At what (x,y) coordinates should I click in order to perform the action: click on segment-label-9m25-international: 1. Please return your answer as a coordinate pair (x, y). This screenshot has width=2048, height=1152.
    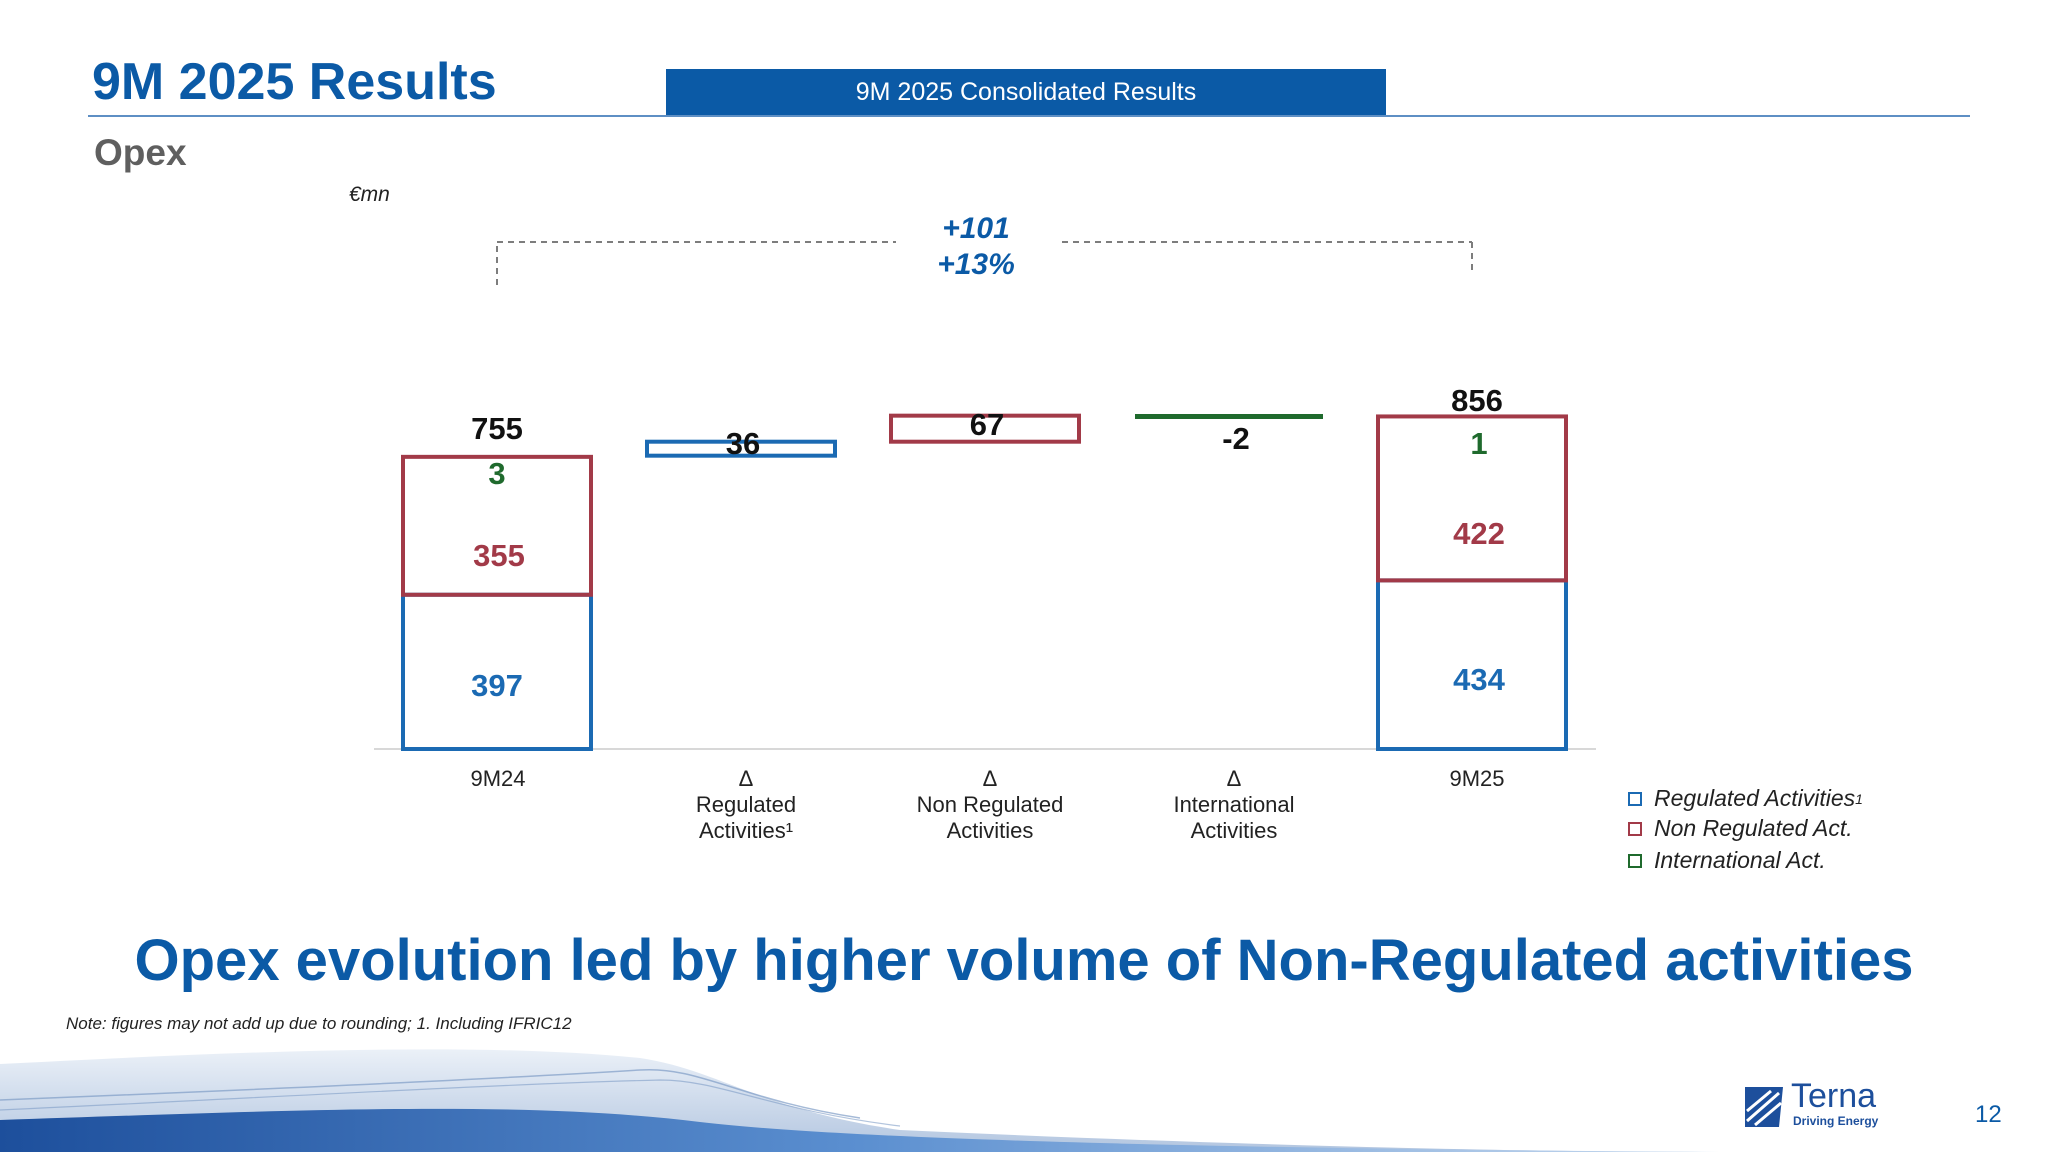
    Looking at the image, I should click on (1479, 443).